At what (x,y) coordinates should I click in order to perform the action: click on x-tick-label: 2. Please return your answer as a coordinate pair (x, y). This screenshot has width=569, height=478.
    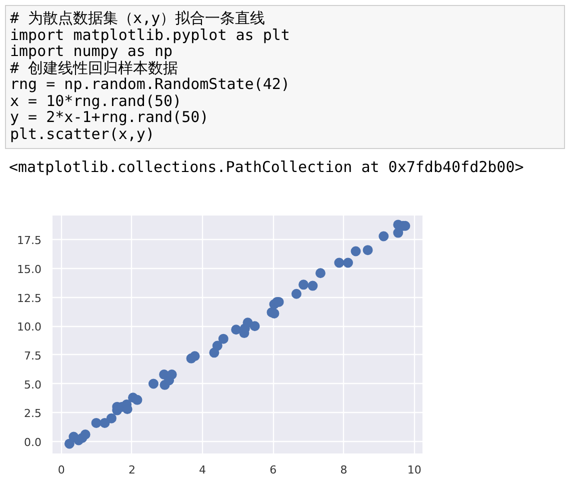
    Looking at the image, I should click on (132, 470).